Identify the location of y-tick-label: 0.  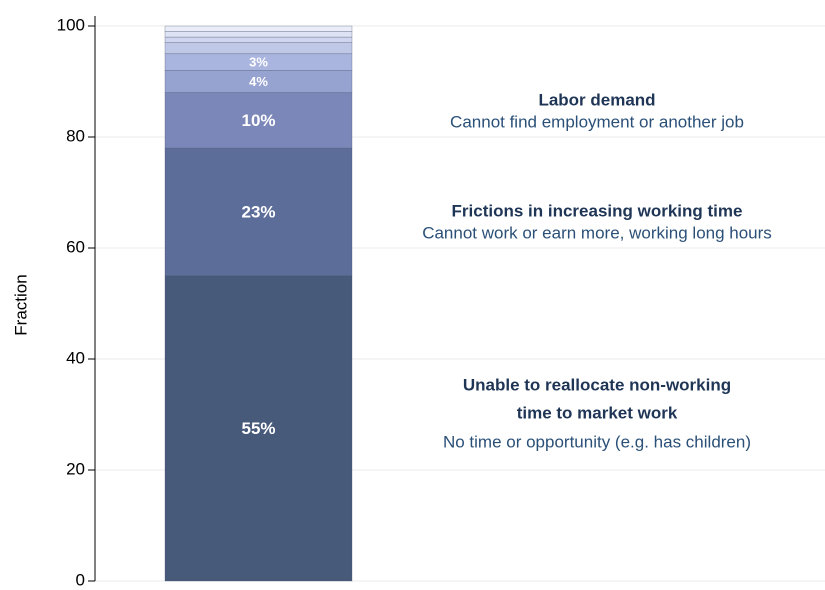
(80, 579).